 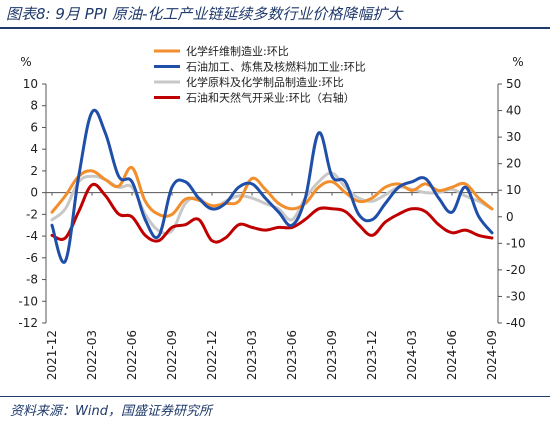 I want to click on title-divider, so click(x=275, y=28).